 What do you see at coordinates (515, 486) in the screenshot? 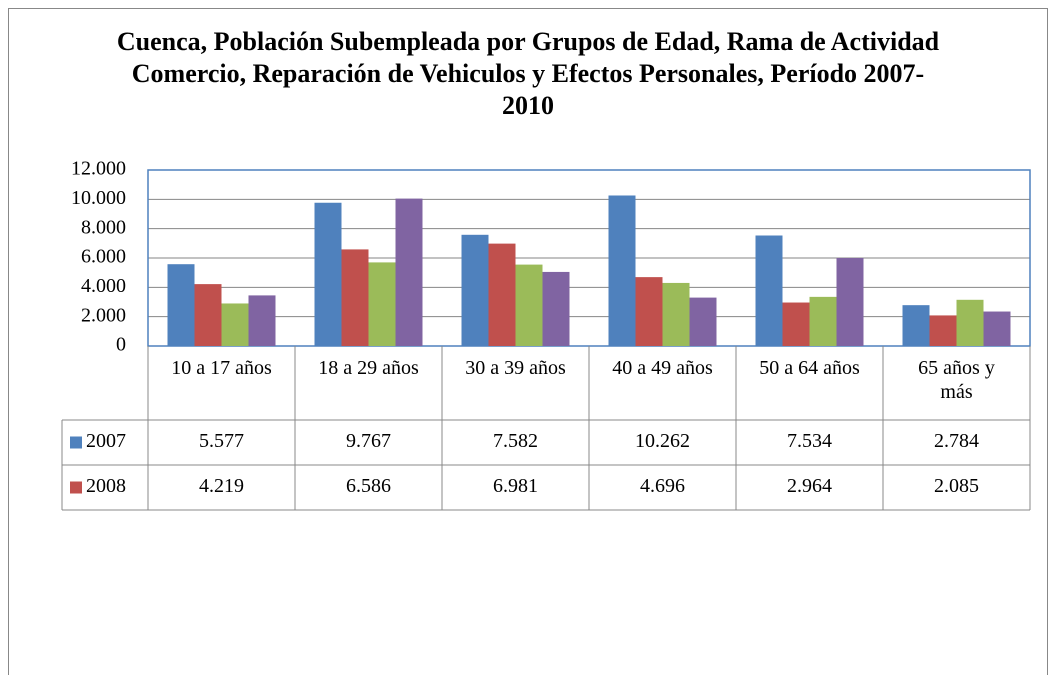
I see `table-value: 6.981` at bounding box center [515, 486].